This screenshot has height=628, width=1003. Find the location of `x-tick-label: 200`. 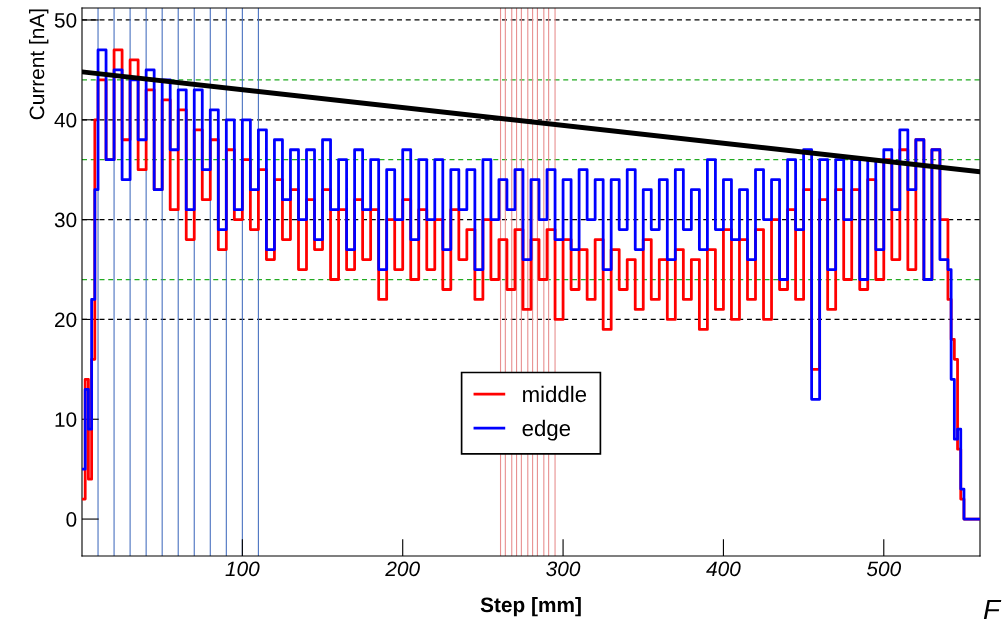

x-tick-label: 200 is located at coordinates (402, 569).